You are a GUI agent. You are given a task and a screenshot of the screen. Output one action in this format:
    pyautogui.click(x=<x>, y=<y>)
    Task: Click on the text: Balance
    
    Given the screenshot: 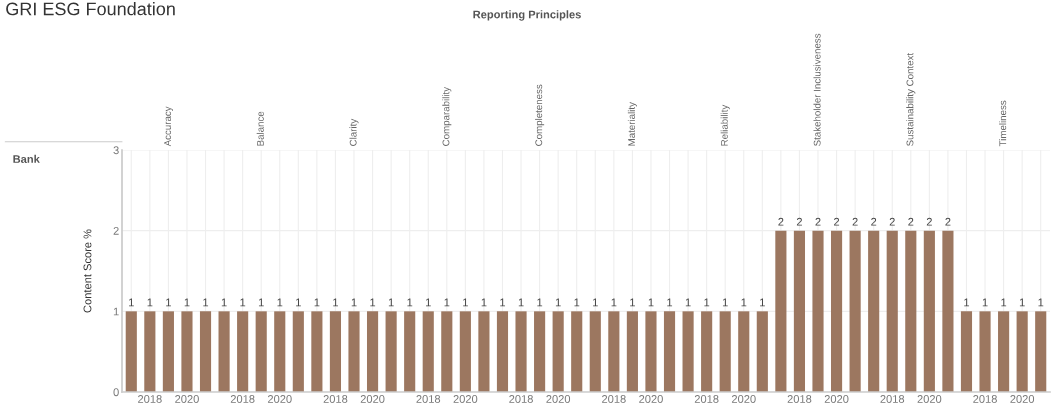 What is the action you would take?
    pyautogui.click(x=260, y=128)
    